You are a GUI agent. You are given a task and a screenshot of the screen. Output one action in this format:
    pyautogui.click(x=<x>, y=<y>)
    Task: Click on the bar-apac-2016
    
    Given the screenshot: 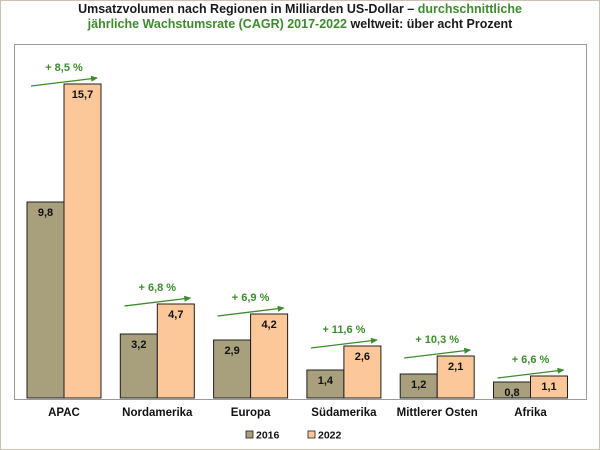 What is the action you would take?
    pyautogui.click(x=45, y=300)
    